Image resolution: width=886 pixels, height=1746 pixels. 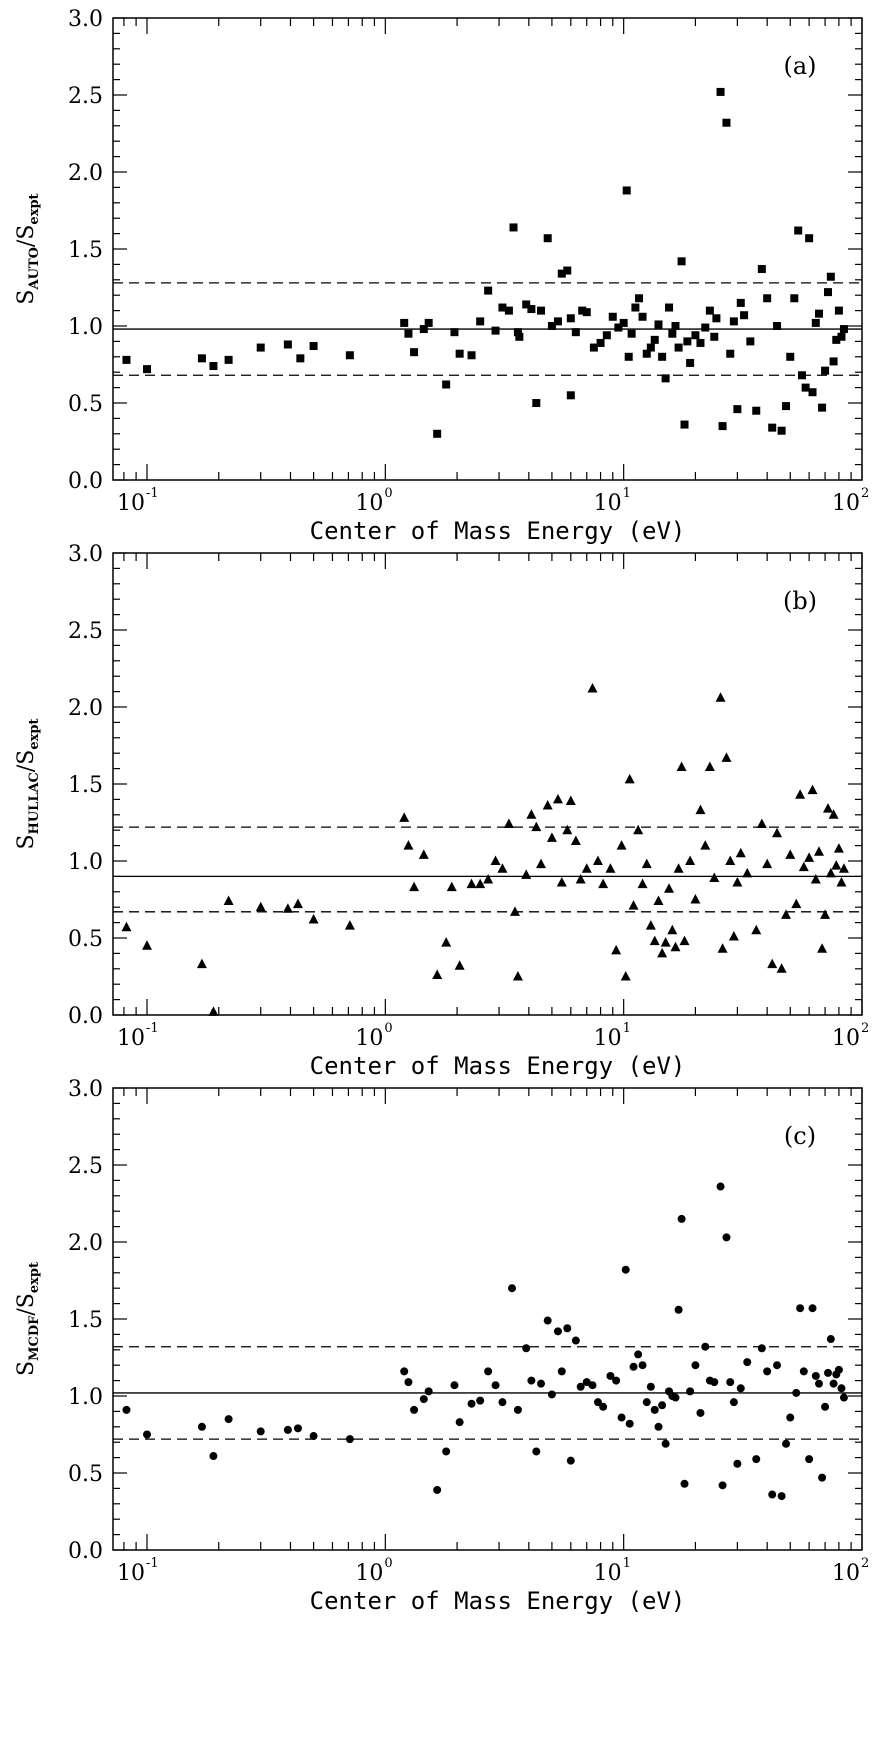 I want to click on y-axis-label-sub: AUTO, so click(x=34, y=268).